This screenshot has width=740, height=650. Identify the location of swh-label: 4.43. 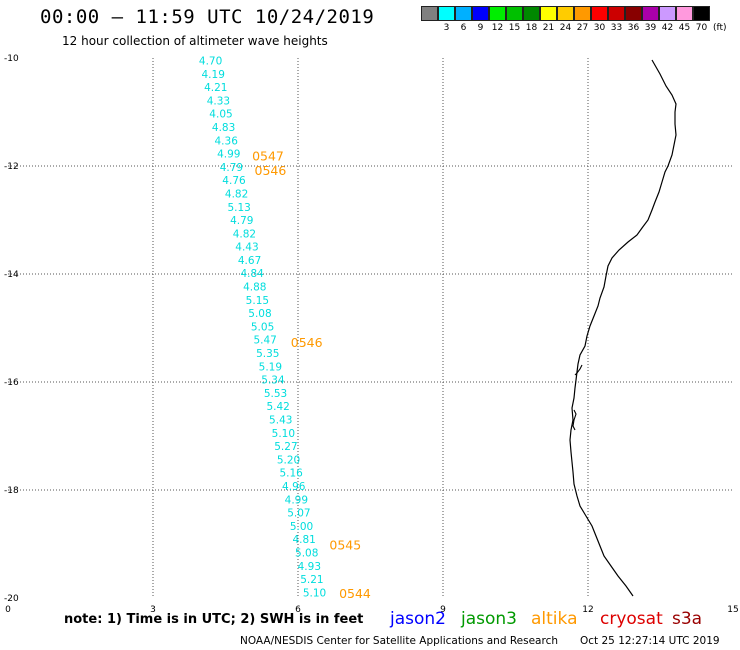
(246, 248).